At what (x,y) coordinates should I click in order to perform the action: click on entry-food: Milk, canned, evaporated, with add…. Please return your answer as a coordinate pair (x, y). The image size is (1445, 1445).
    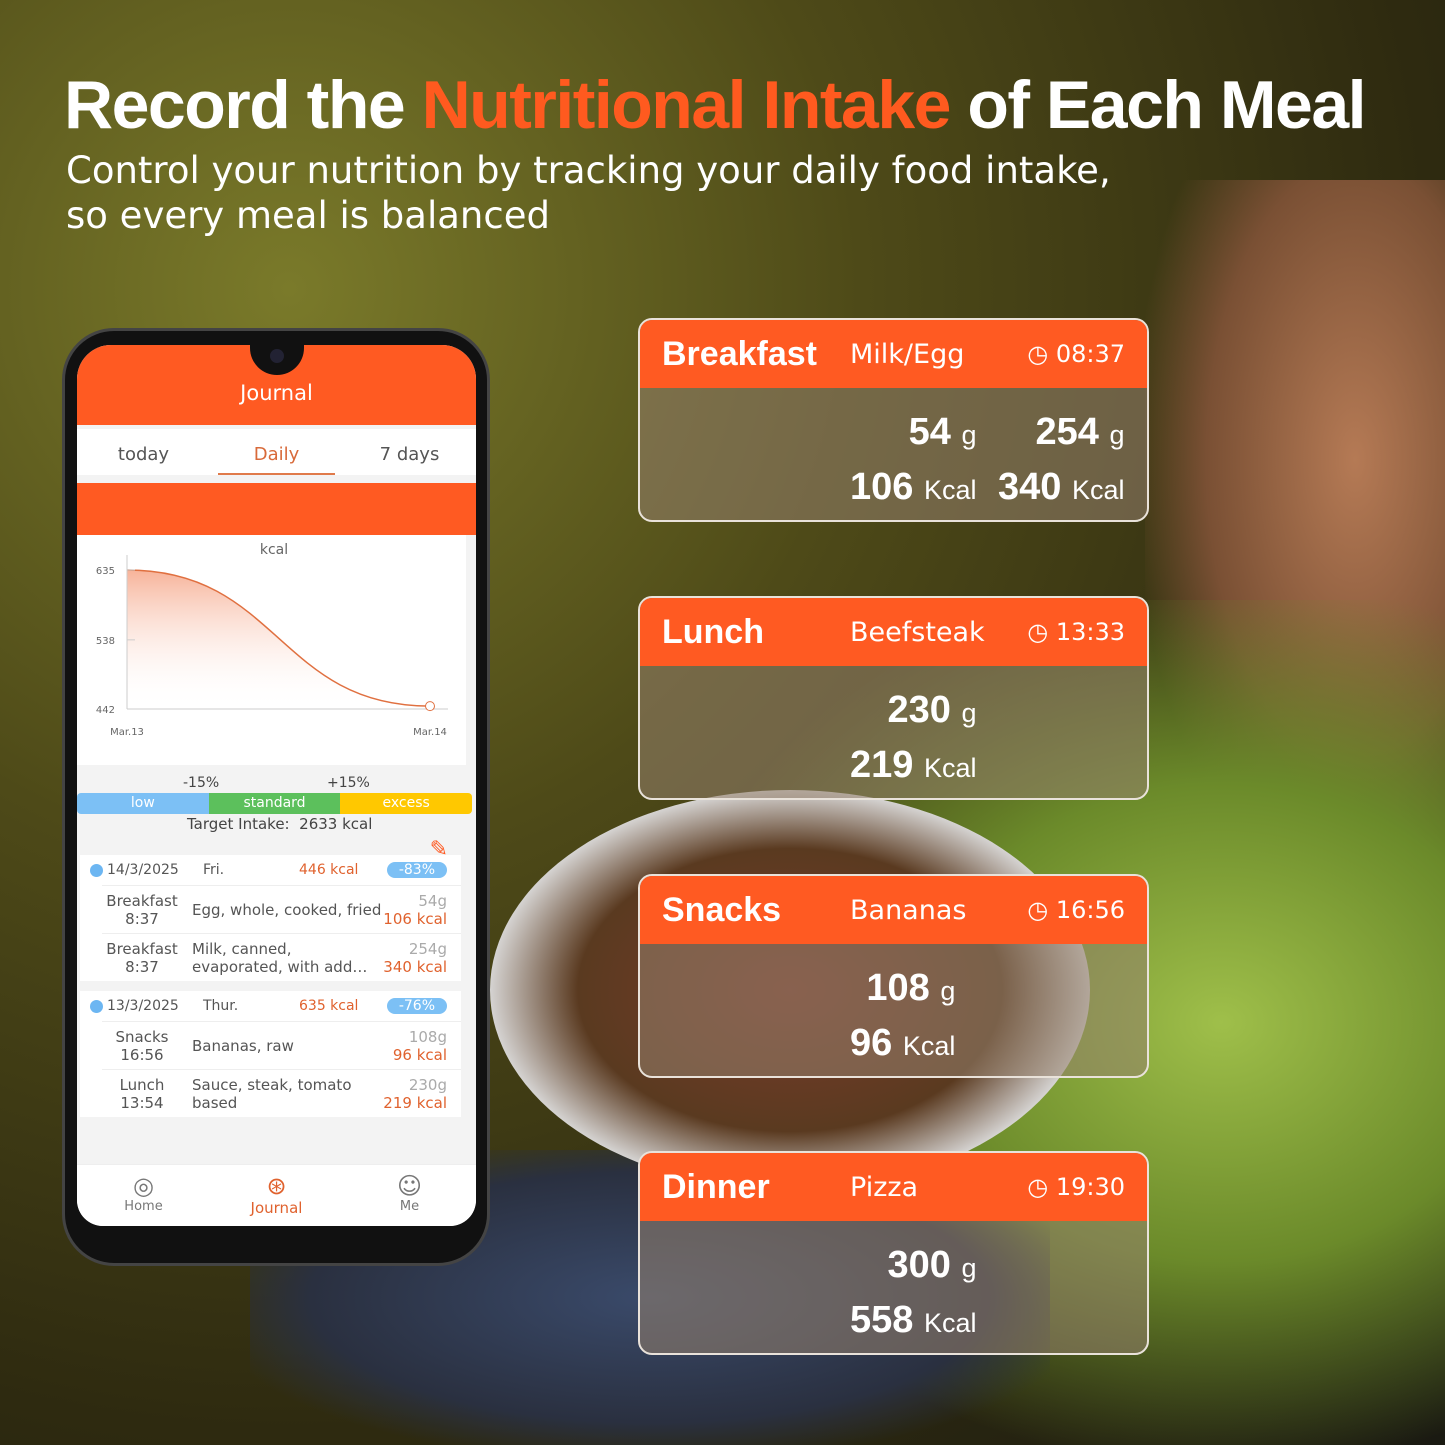
    Looking at the image, I should click on (280, 957).